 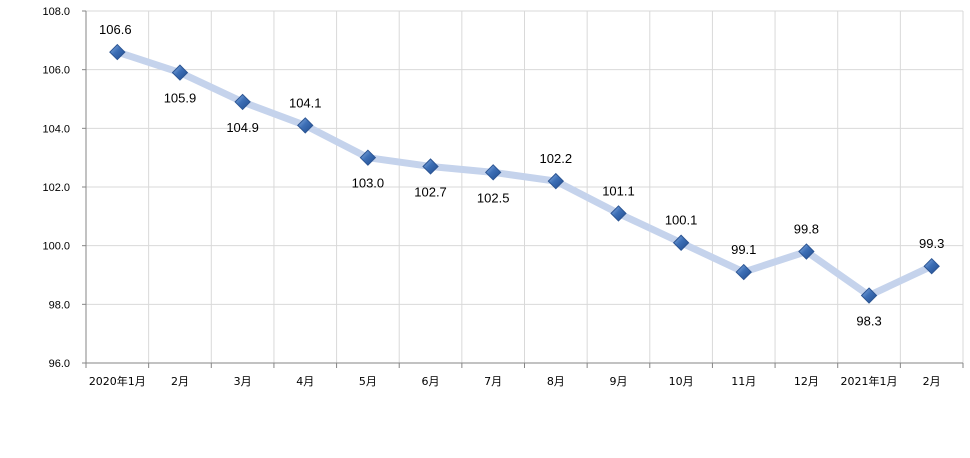 I want to click on data-label: 102.2, so click(x=556, y=158).